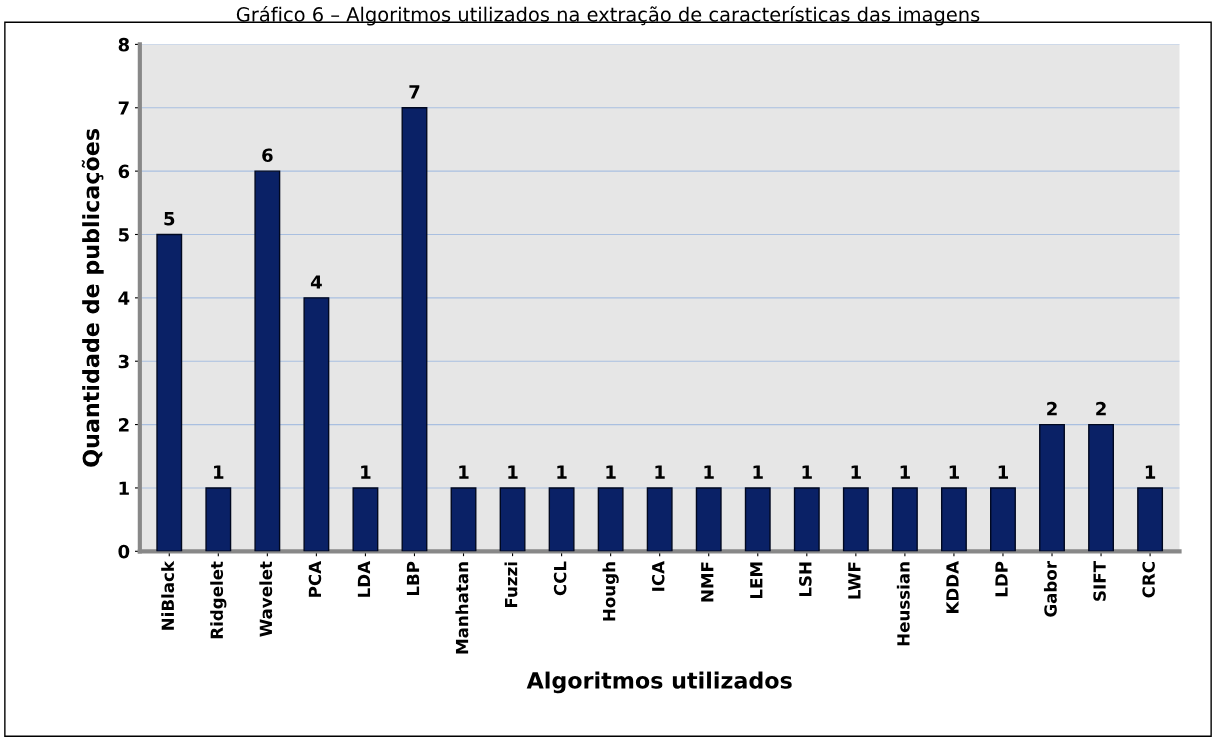  Describe the element at coordinates (1050, 589) in the screenshot. I see `x-tick-label: Gabor` at that location.